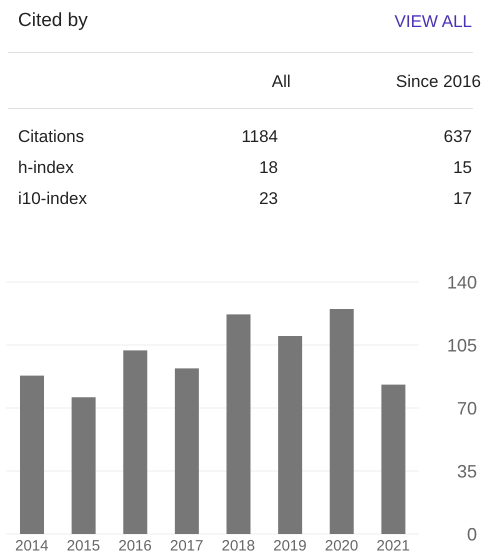 The width and height of the screenshot is (481, 554). I want to click on y-tick-label: 140, so click(461, 282).